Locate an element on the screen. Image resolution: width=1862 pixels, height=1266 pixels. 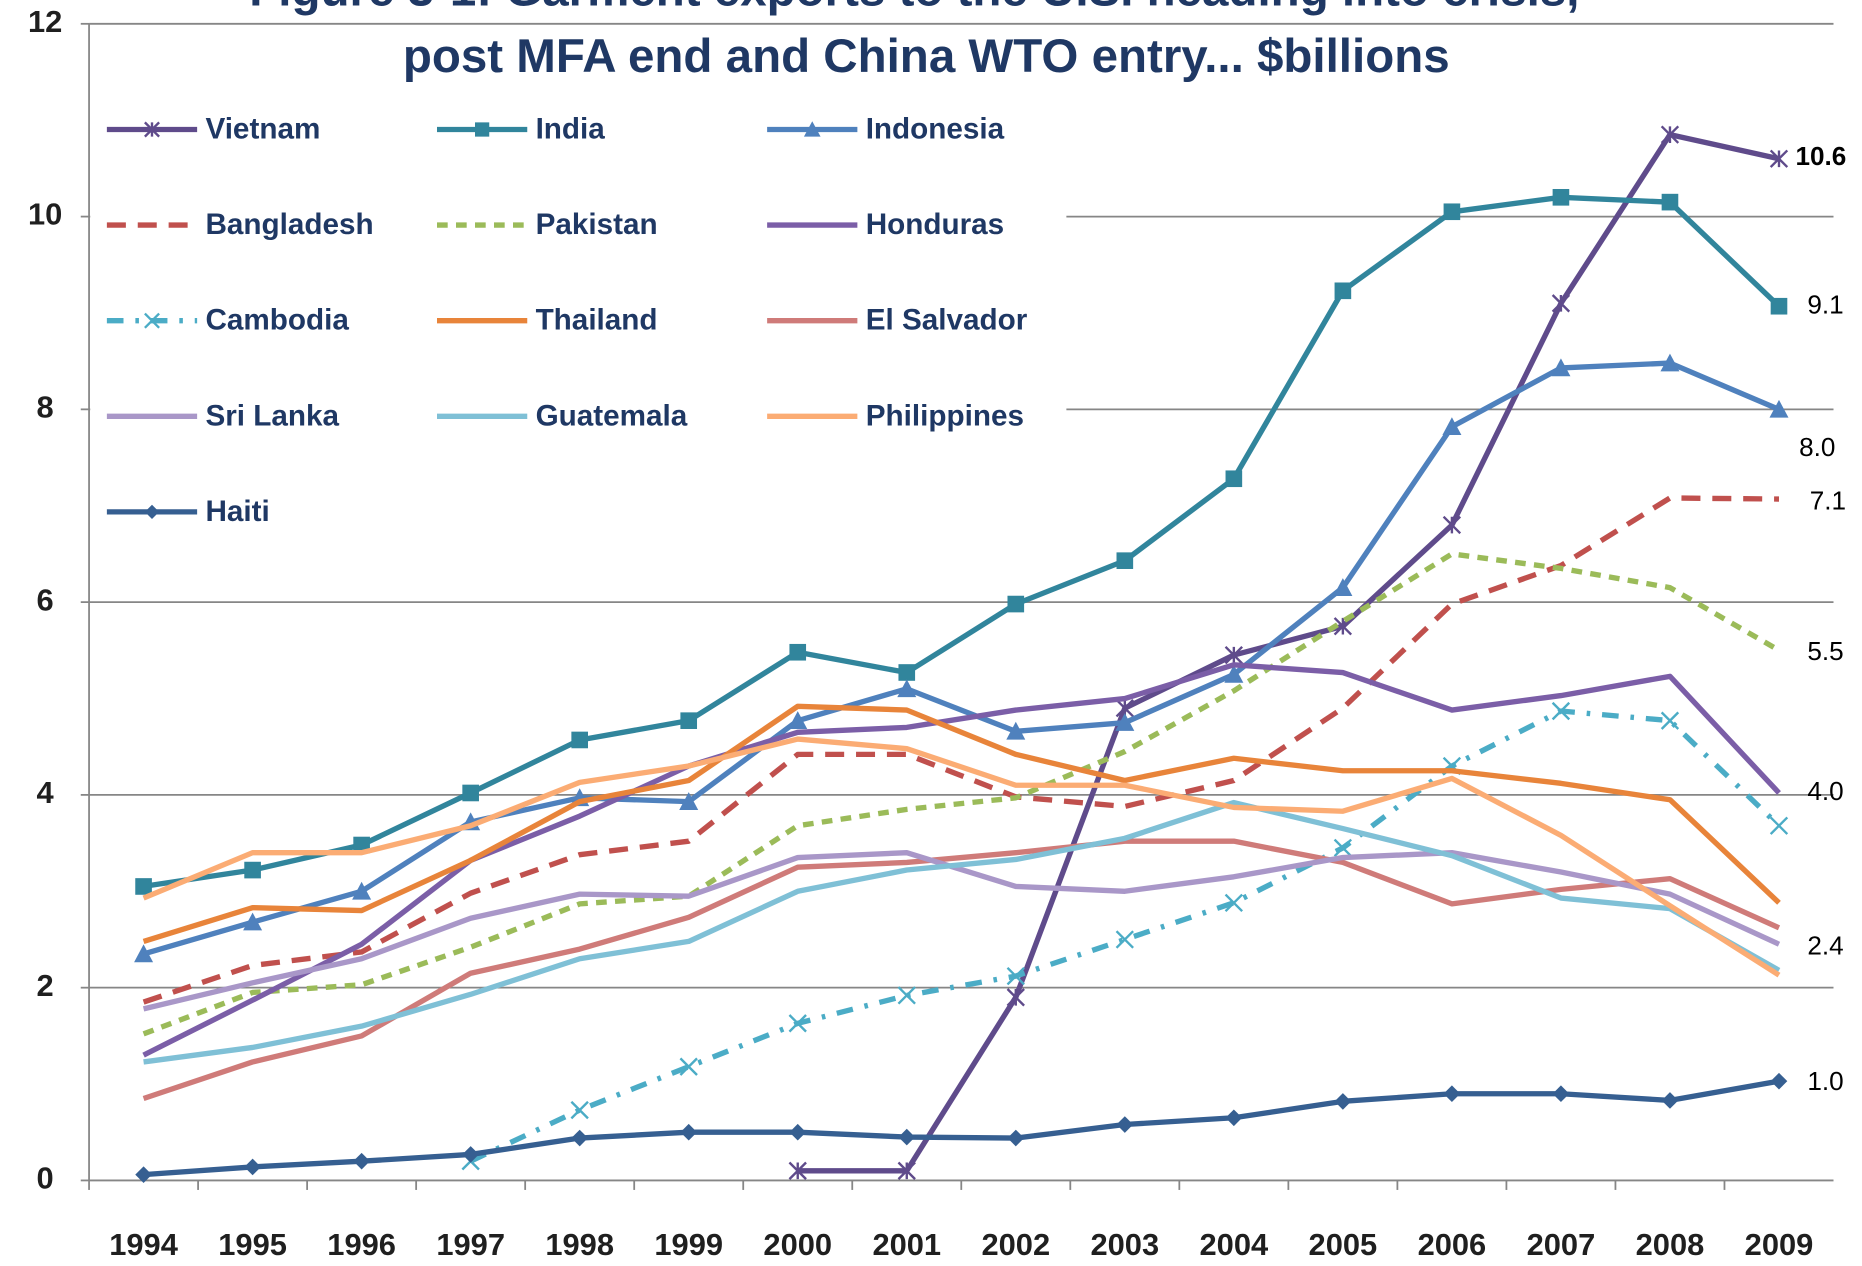
x-tick-label: 1997 is located at coordinates (470, 1244).